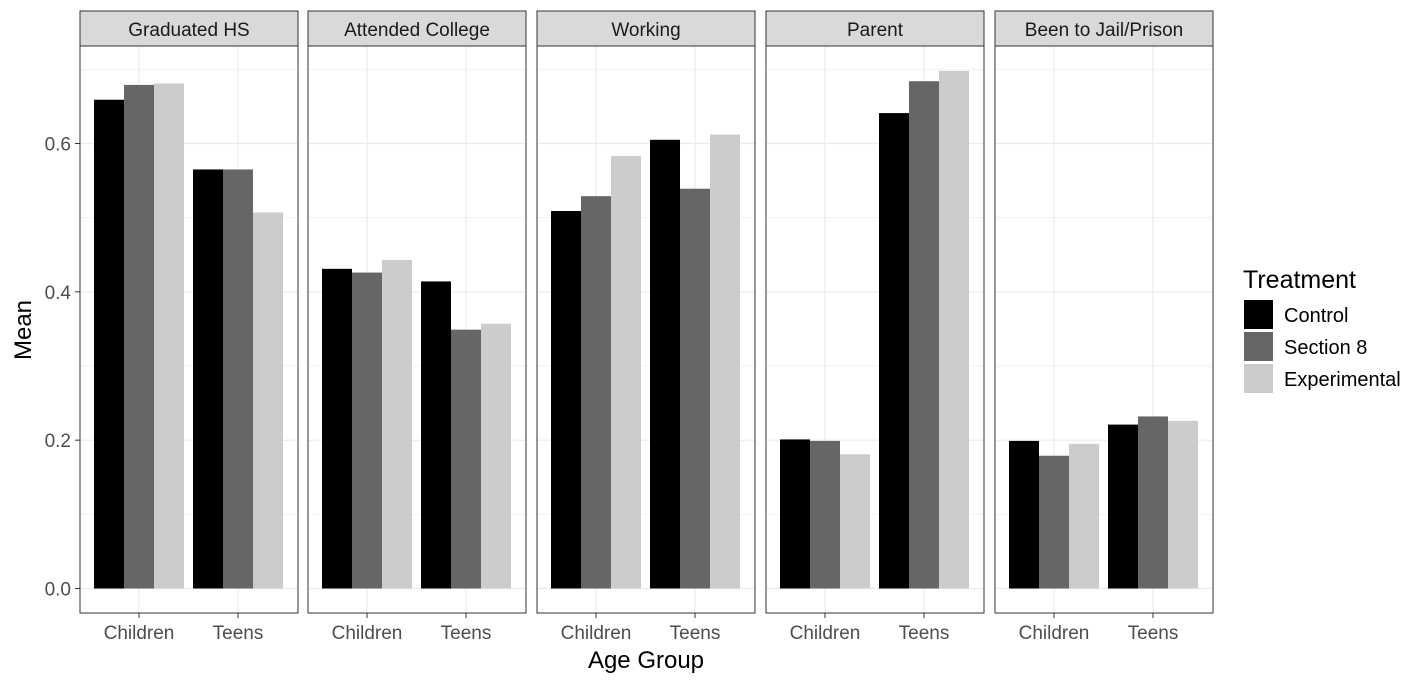 The width and height of the screenshot is (1425, 683). I want to click on legend-label: Control, so click(1316, 316).